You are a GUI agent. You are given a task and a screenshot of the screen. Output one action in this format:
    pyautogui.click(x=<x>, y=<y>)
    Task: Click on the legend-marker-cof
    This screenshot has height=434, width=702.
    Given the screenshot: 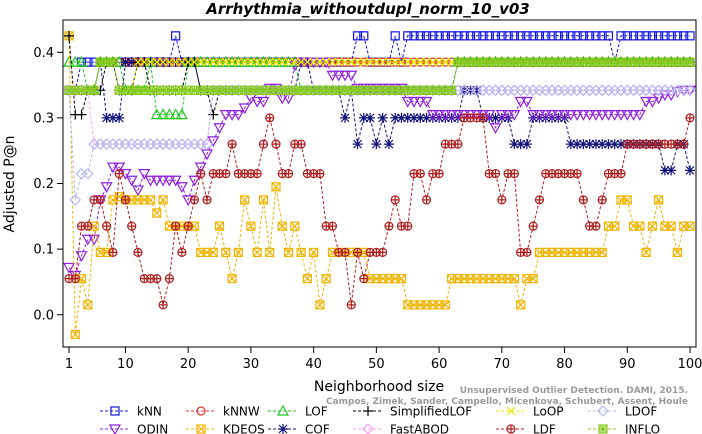 What is the action you would take?
    pyautogui.click(x=283, y=429)
    